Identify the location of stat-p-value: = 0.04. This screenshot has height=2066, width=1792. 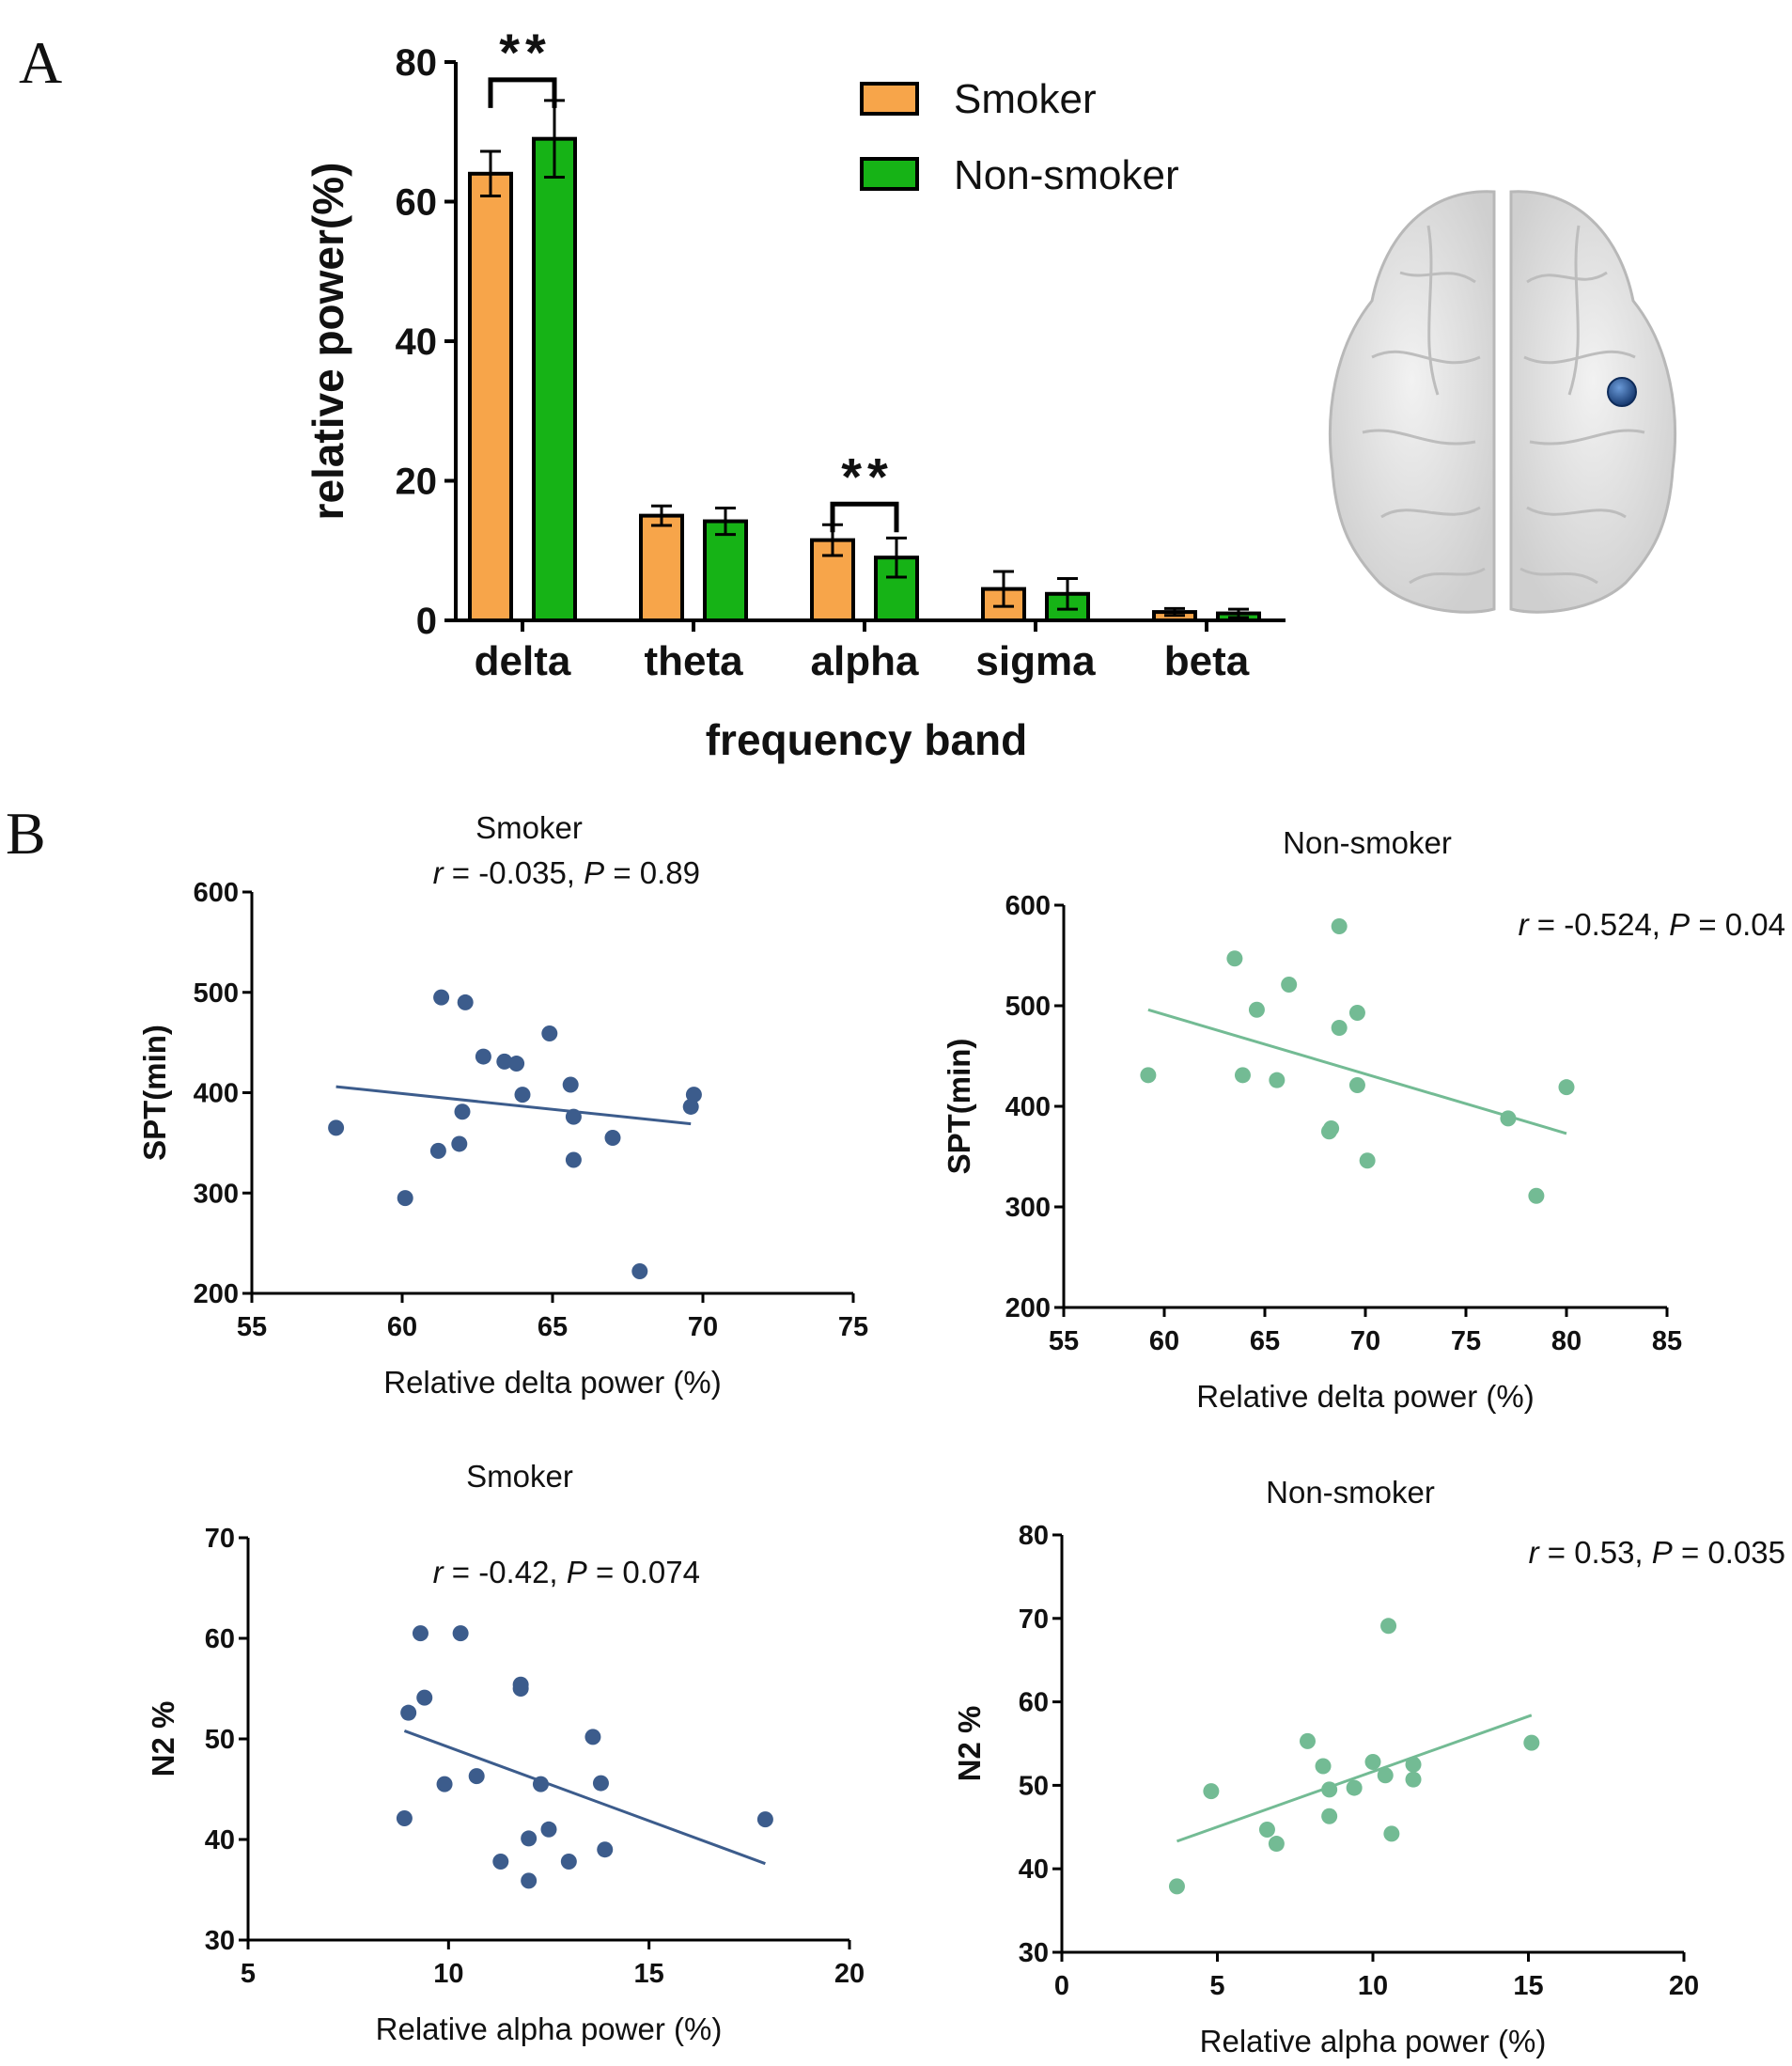
(1738, 925).